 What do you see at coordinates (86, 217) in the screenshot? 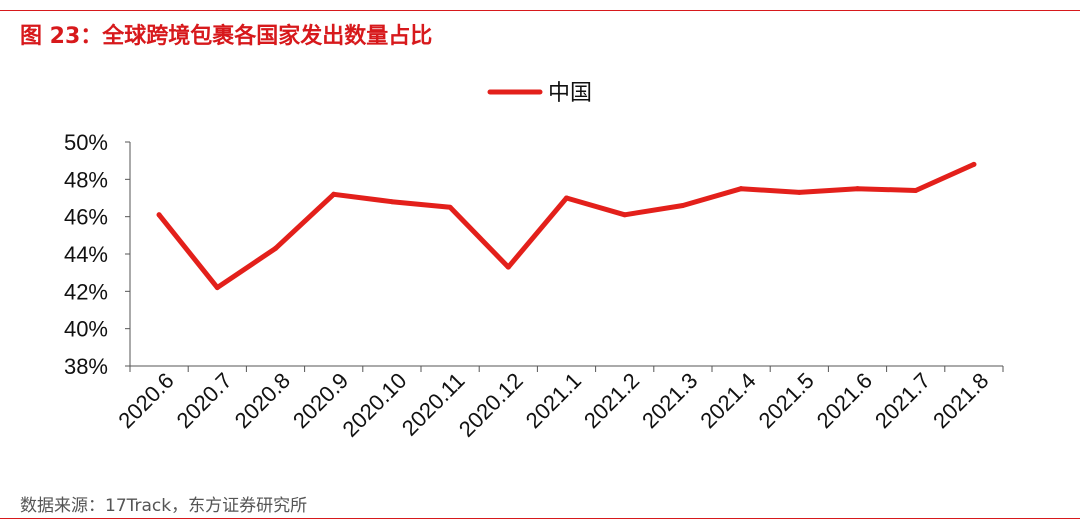
I see `y-tick-label: 46%` at bounding box center [86, 217].